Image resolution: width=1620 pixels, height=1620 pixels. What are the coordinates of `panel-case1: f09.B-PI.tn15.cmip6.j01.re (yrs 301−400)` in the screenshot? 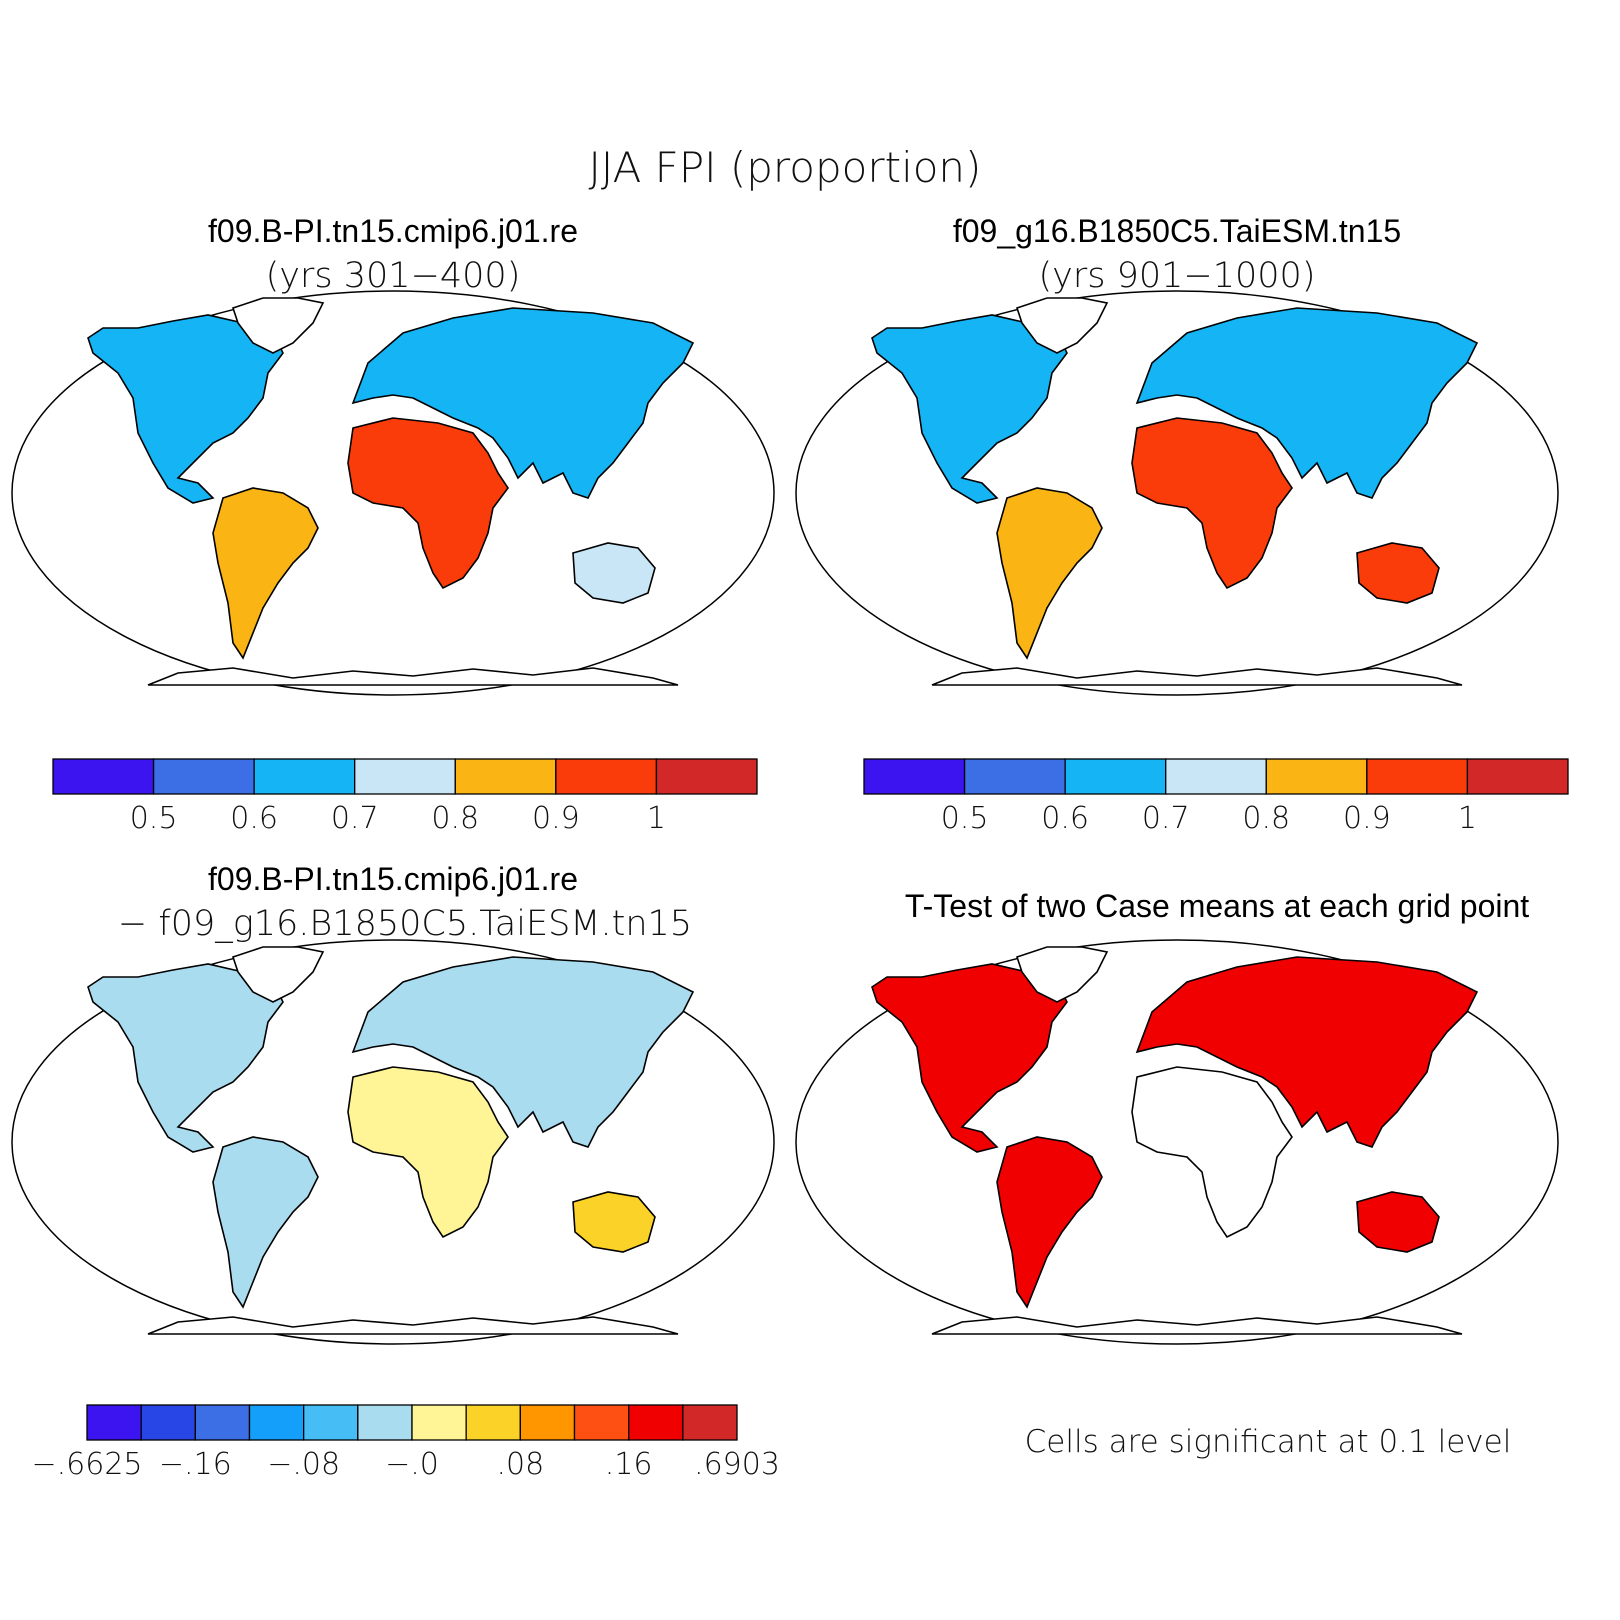 It's located at (393, 454).